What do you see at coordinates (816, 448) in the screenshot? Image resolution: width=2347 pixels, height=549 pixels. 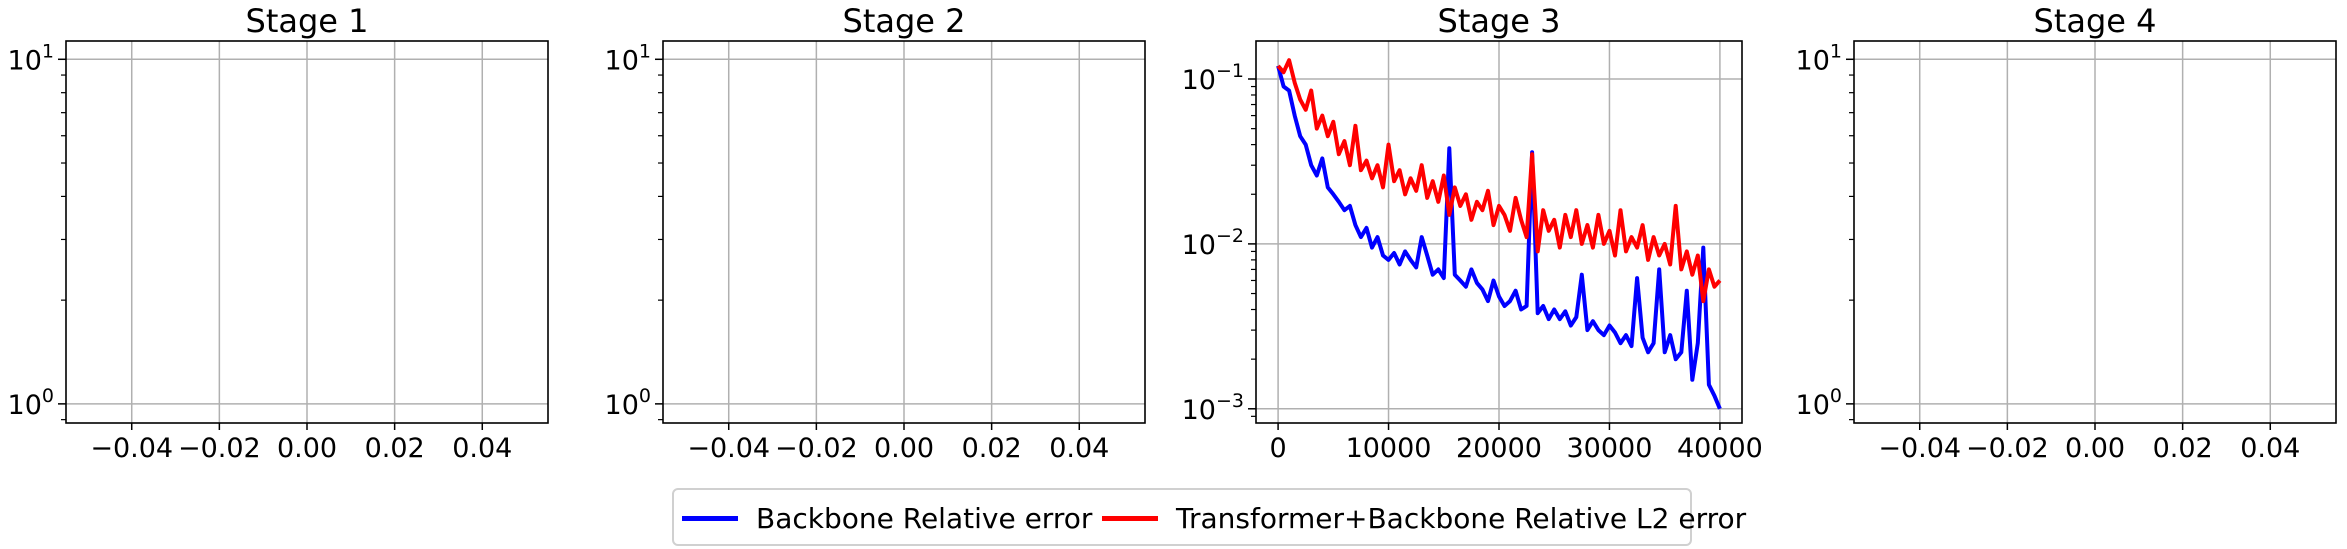 I see `stage2-x-tick-label-1: −0.02` at bounding box center [816, 448].